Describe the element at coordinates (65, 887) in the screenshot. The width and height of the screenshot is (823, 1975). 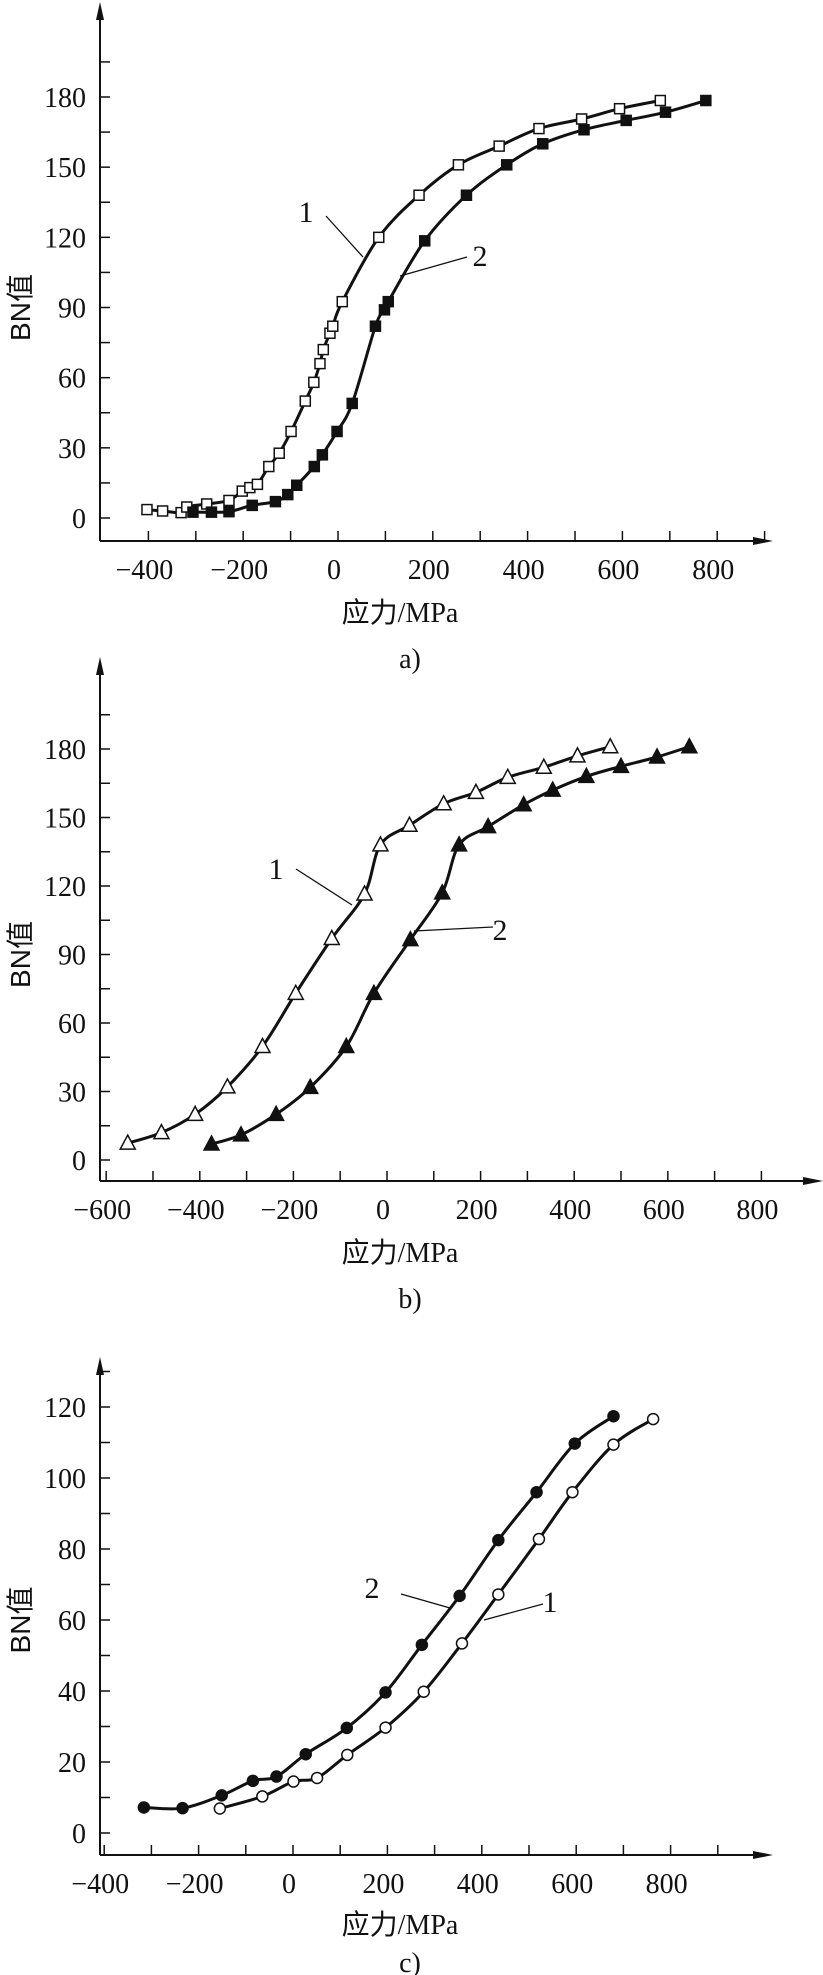
I see `y-tick-label: 120` at that location.